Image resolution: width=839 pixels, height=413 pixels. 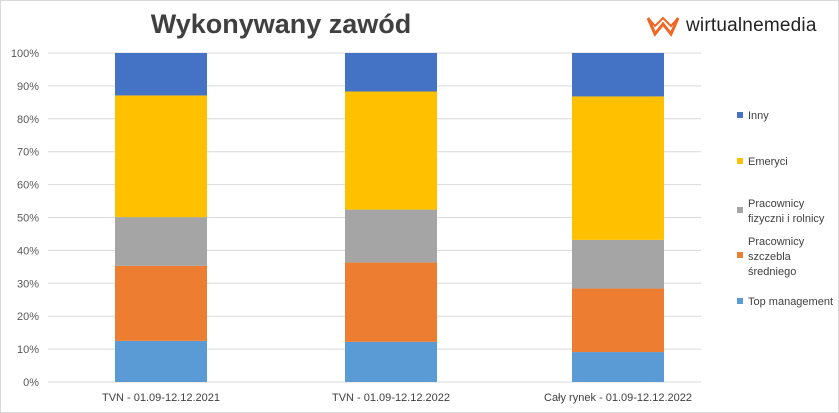 I want to click on logo-icon, so click(x=663, y=26).